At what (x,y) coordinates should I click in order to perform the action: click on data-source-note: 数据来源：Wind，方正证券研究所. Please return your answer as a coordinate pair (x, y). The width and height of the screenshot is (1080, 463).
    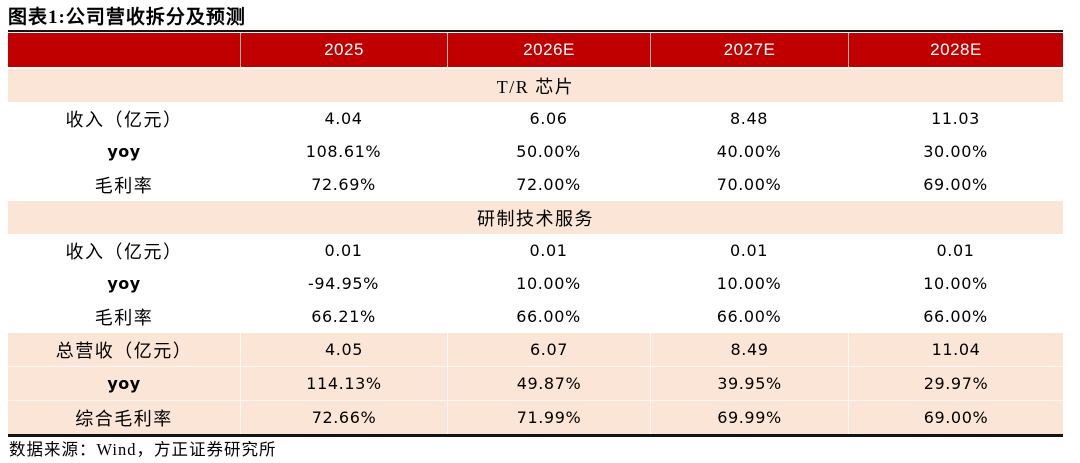
    Looking at the image, I should click on (143, 449).